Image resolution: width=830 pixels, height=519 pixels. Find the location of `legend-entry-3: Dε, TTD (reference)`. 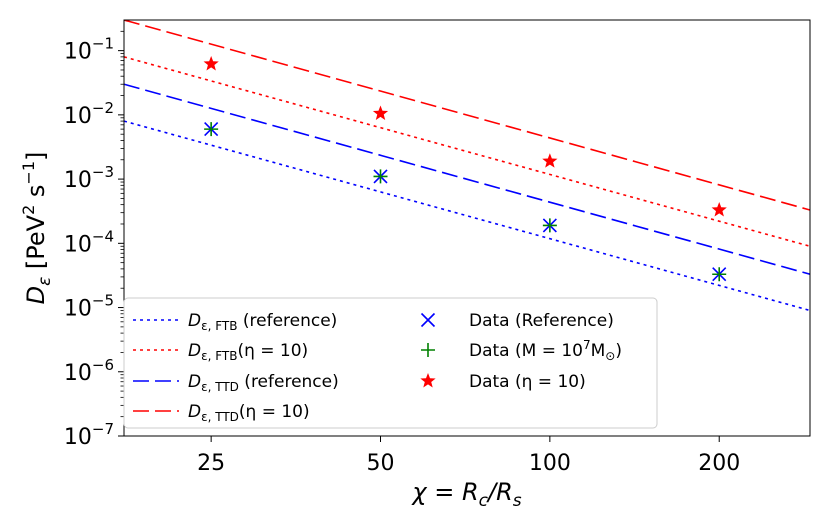

legend-entry-3: Dε, TTD (reference) is located at coordinates (236, 383).